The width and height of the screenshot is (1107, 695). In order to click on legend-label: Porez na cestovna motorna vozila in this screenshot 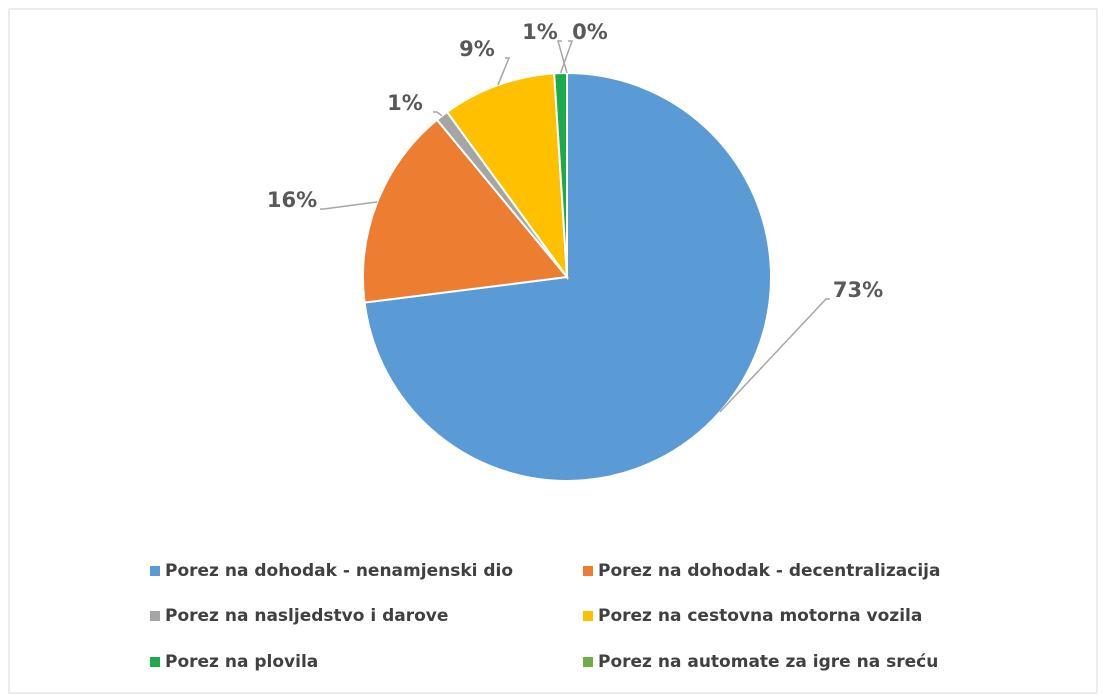, I will do `click(760, 616)`.